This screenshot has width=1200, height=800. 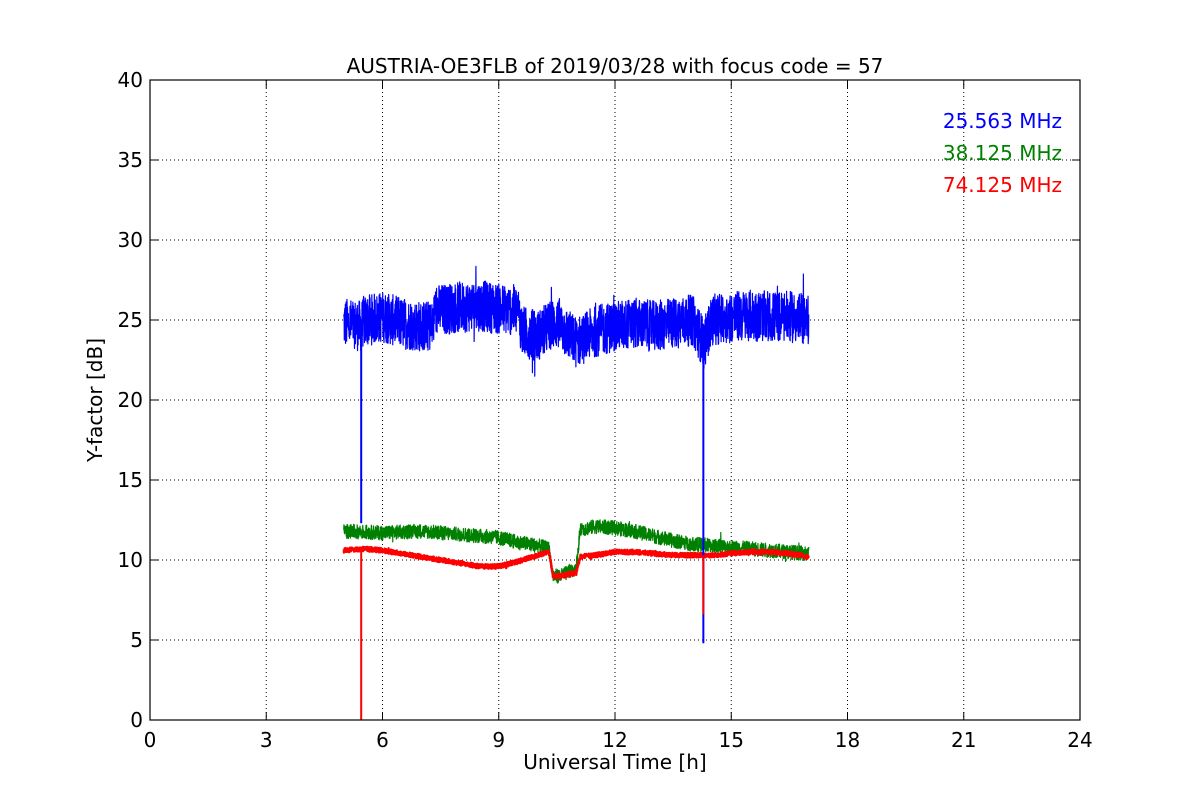 What do you see at coordinates (847, 740) in the screenshot?
I see `x-tick-label: 18` at bounding box center [847, 740].